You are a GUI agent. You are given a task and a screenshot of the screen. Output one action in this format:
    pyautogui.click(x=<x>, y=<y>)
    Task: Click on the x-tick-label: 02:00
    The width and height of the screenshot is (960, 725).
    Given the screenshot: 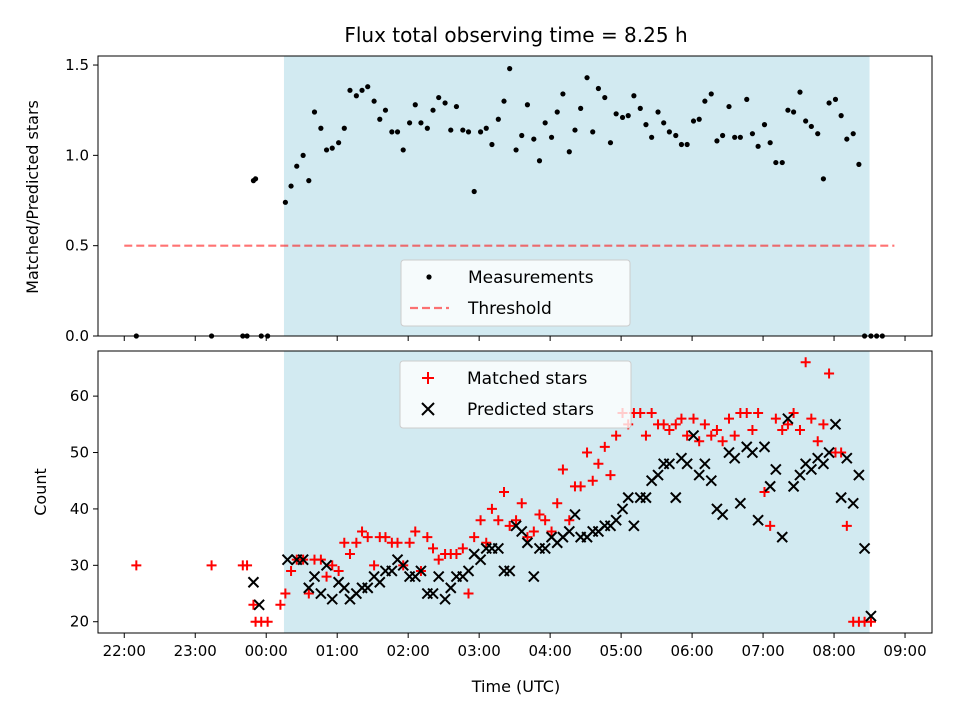 What is the action you would take?
    pyautogui.click(x=408, y=651)
    